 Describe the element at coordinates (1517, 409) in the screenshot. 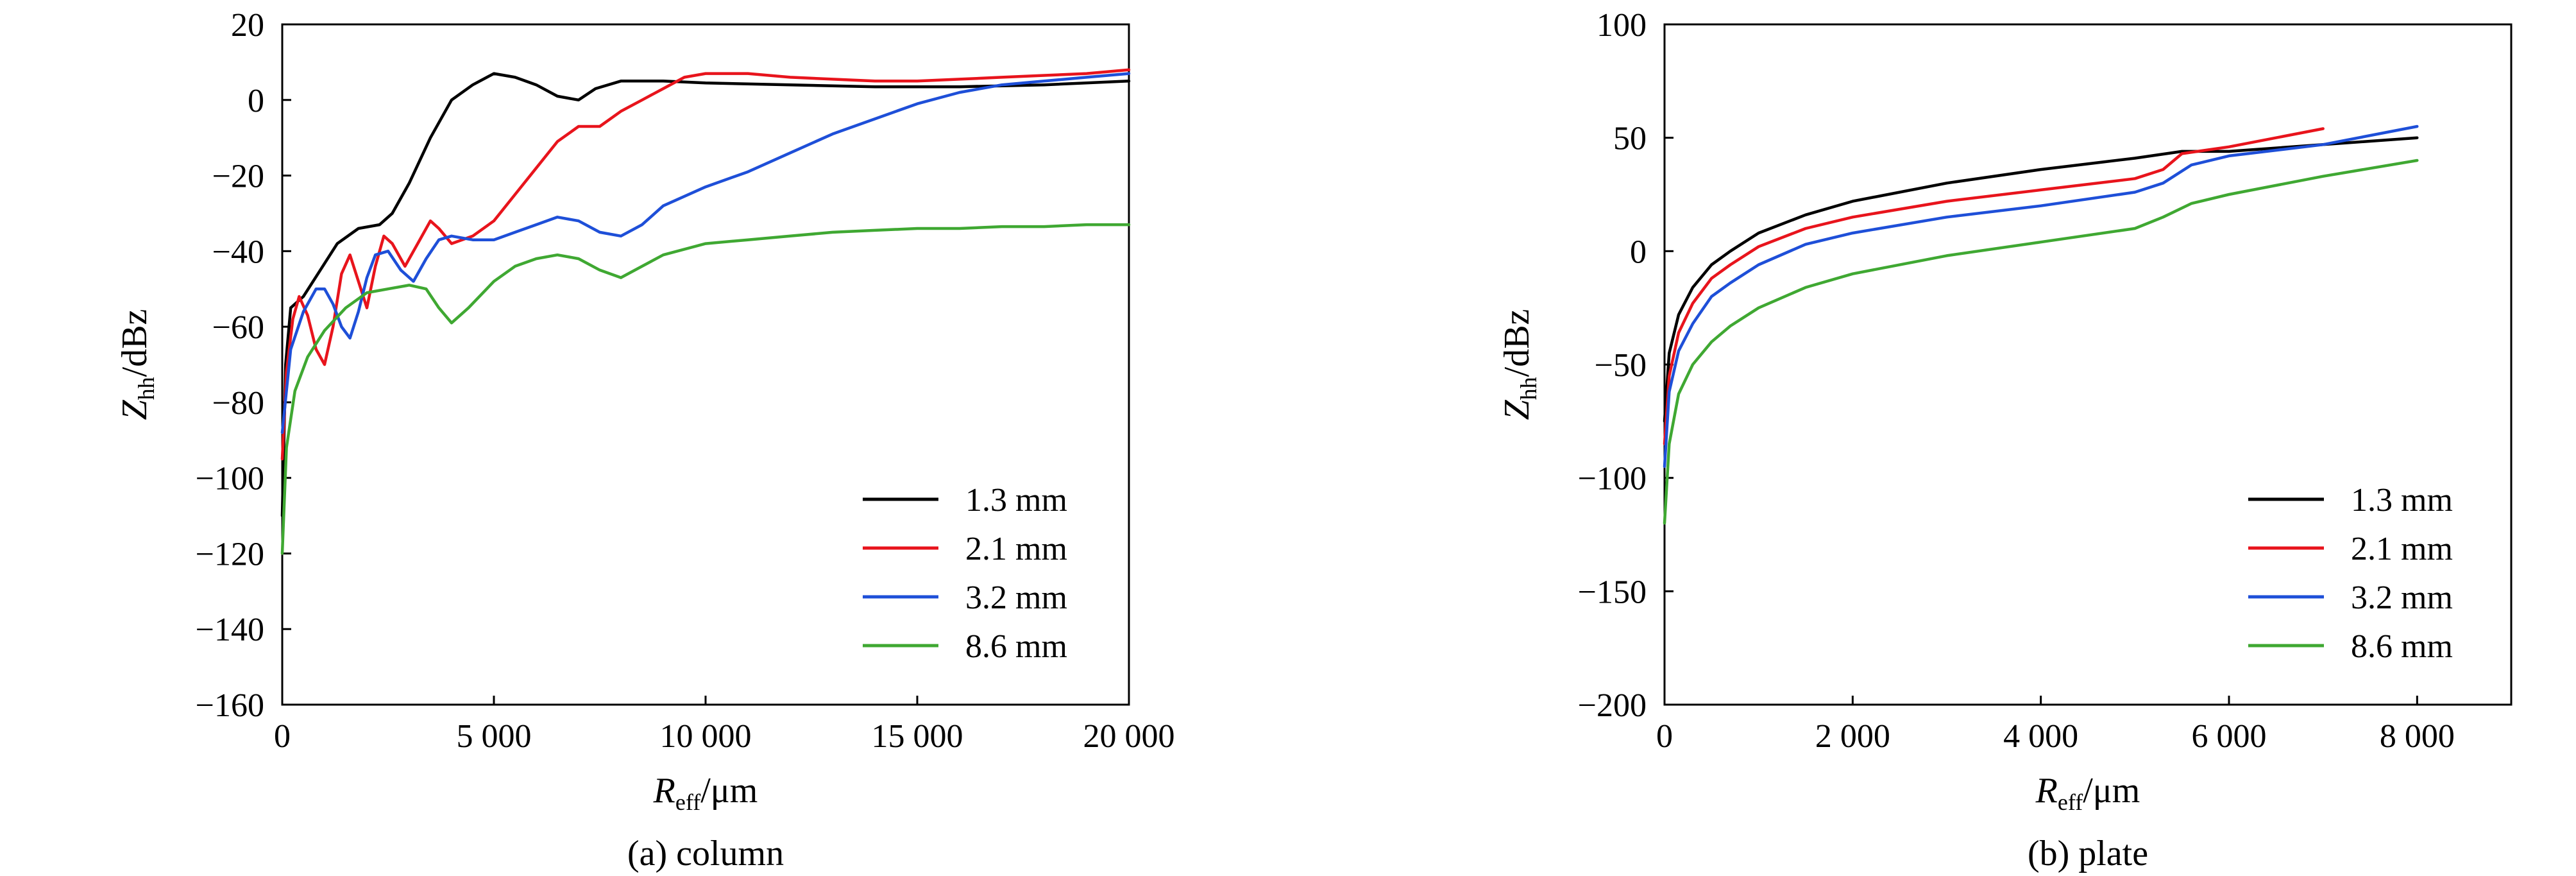

I see `panel-b-y-axis-symbol: Z` at that location.